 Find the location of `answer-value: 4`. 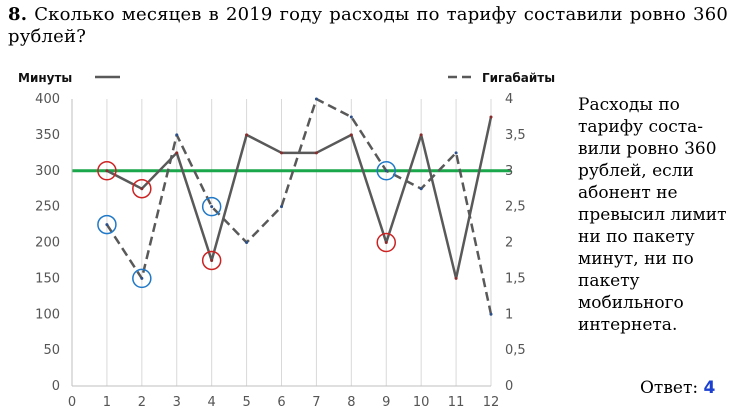

answer-value: 4 is located at coordinates (709, 388).